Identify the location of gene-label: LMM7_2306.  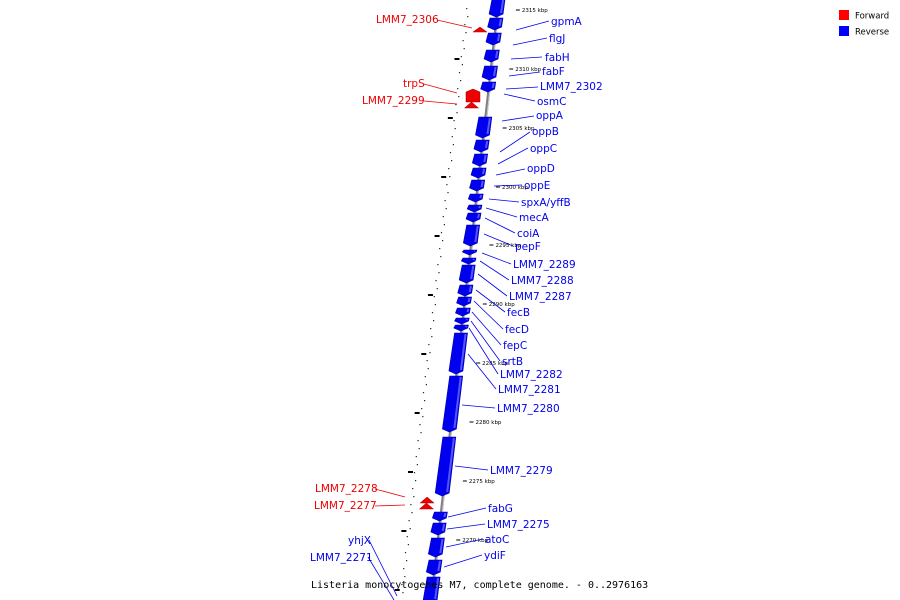
(407, 20).